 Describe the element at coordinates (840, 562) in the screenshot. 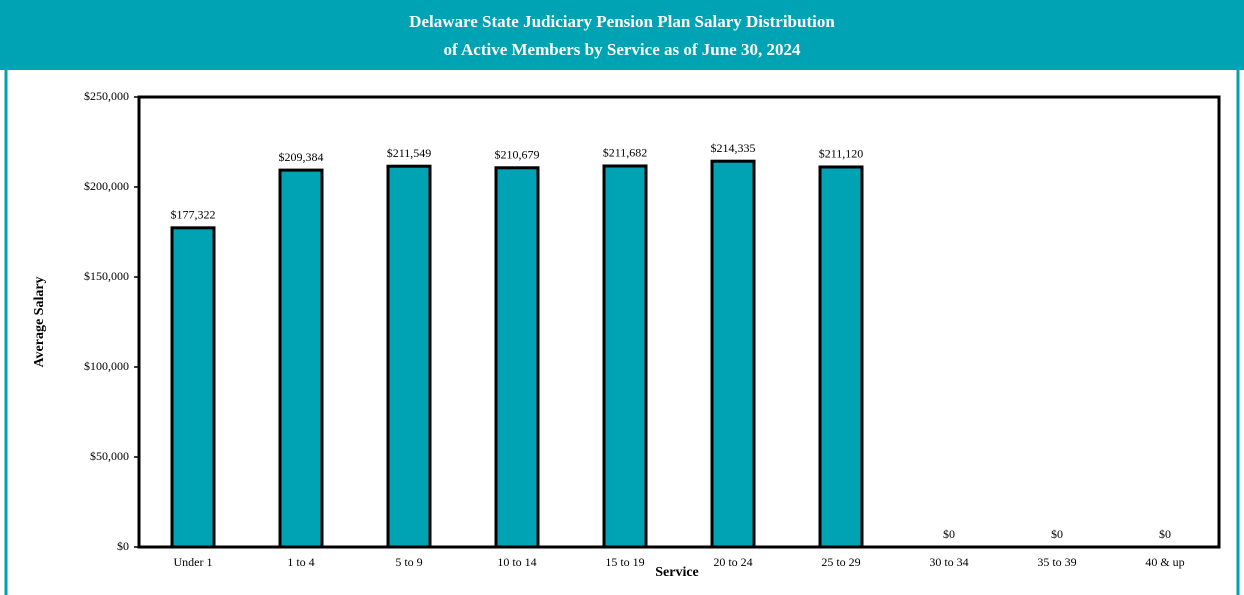

I see `x-tick-label: 25 to 29` at that location.